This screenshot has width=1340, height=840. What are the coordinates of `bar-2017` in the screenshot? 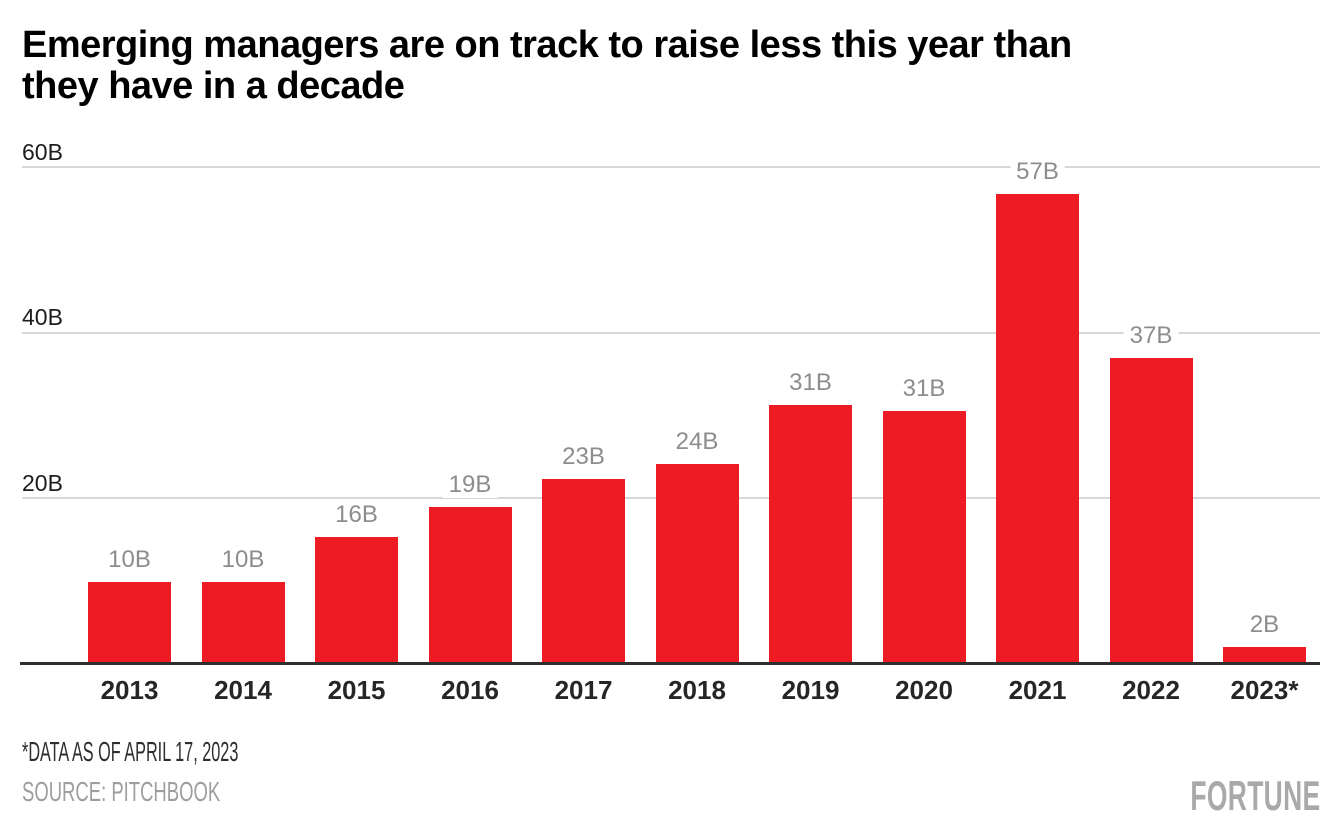 It's located at (583, 571).